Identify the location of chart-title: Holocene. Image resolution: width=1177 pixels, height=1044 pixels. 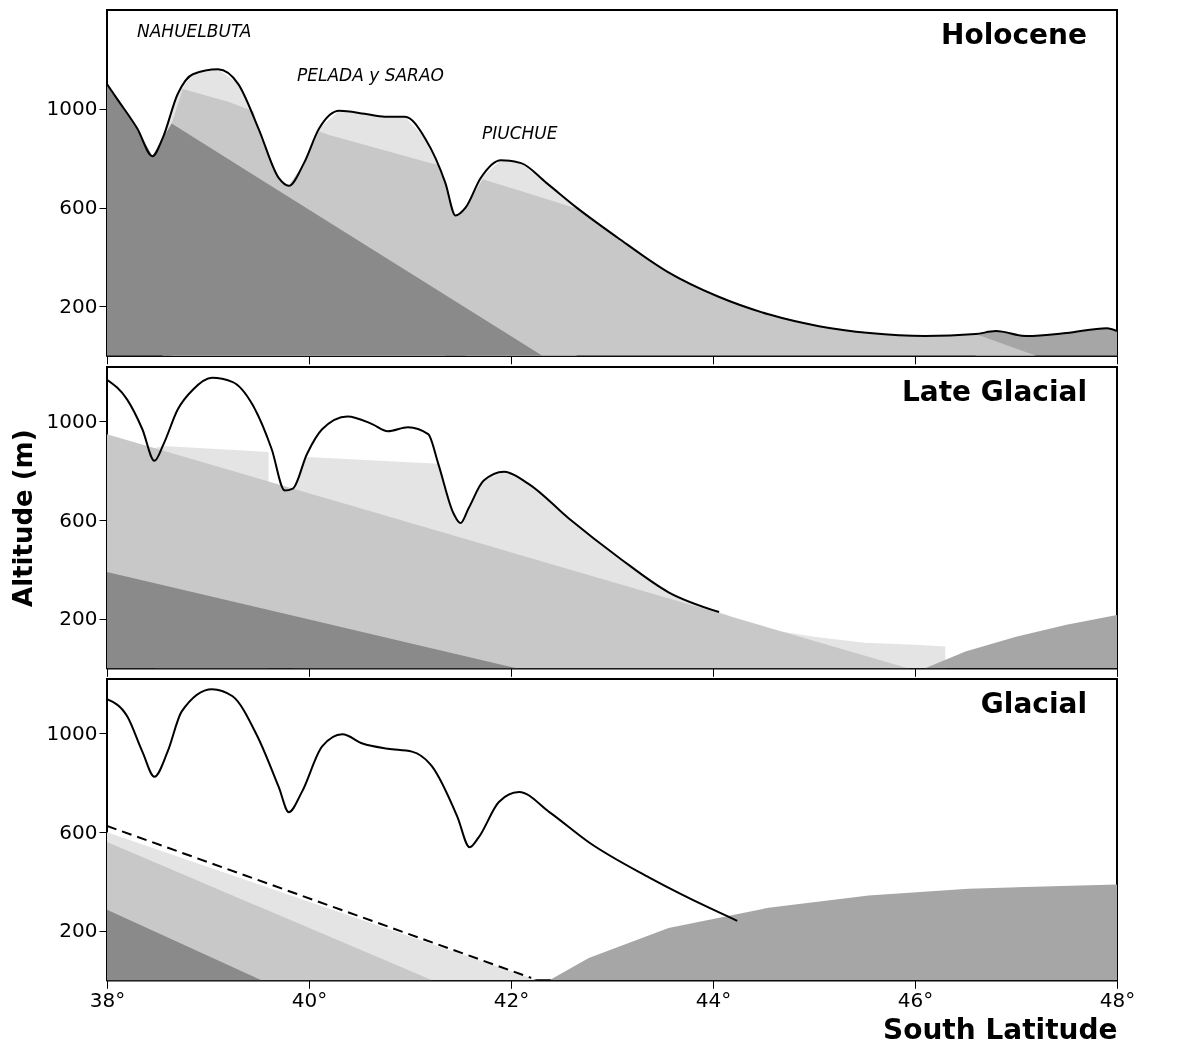
(1013, 34).